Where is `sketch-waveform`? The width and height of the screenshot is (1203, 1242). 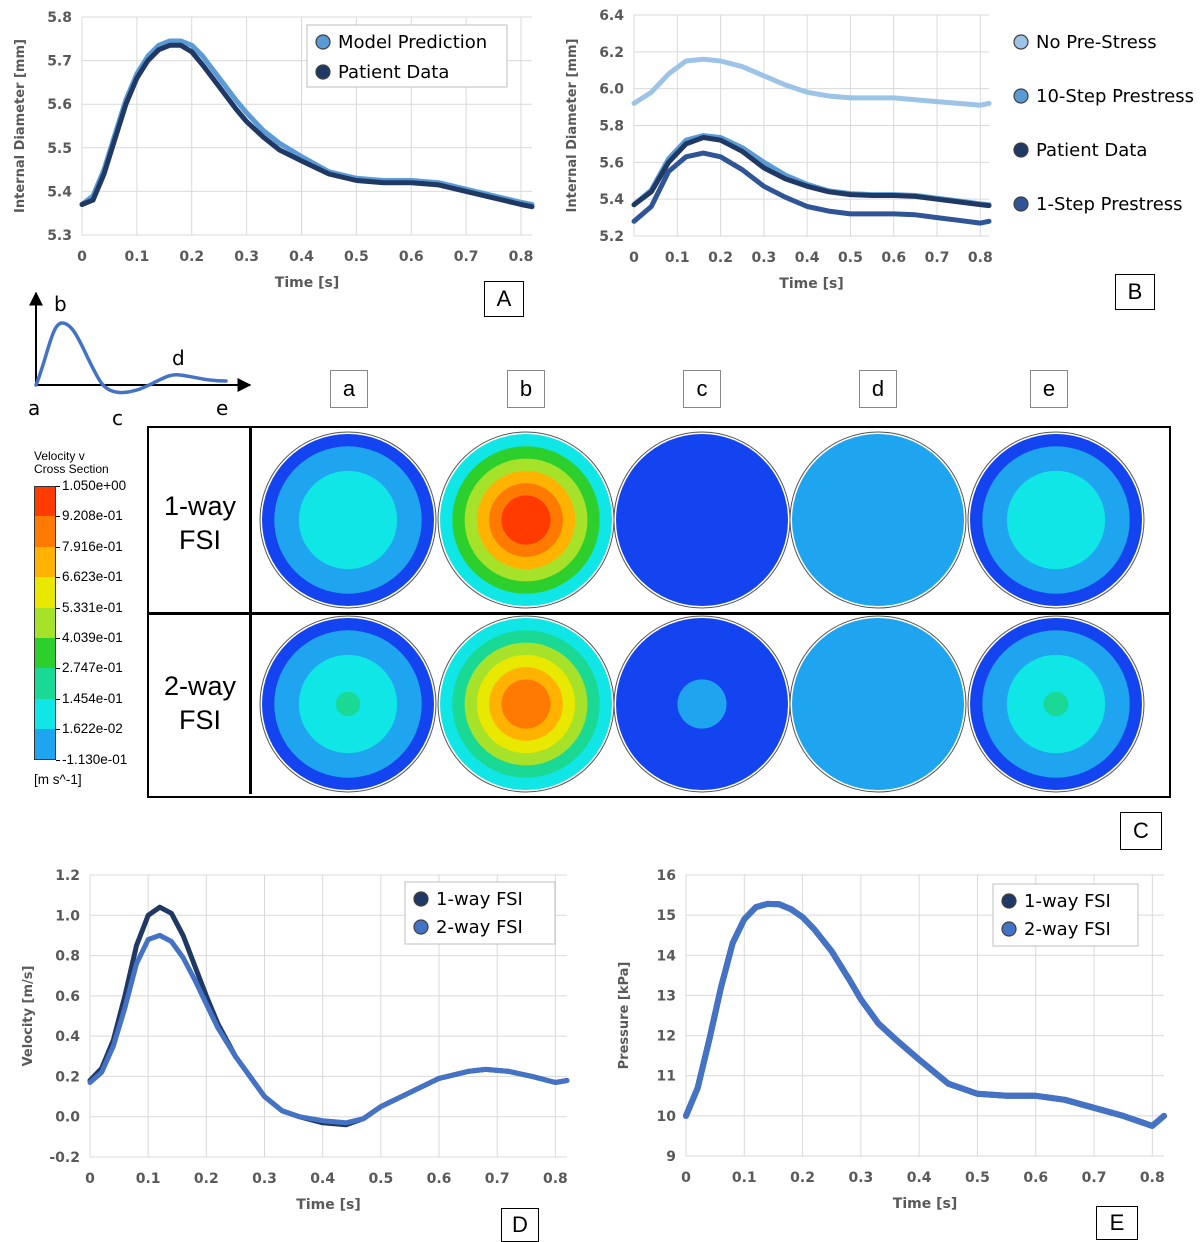
sketch-waveform is located at coordinates (131, 358).